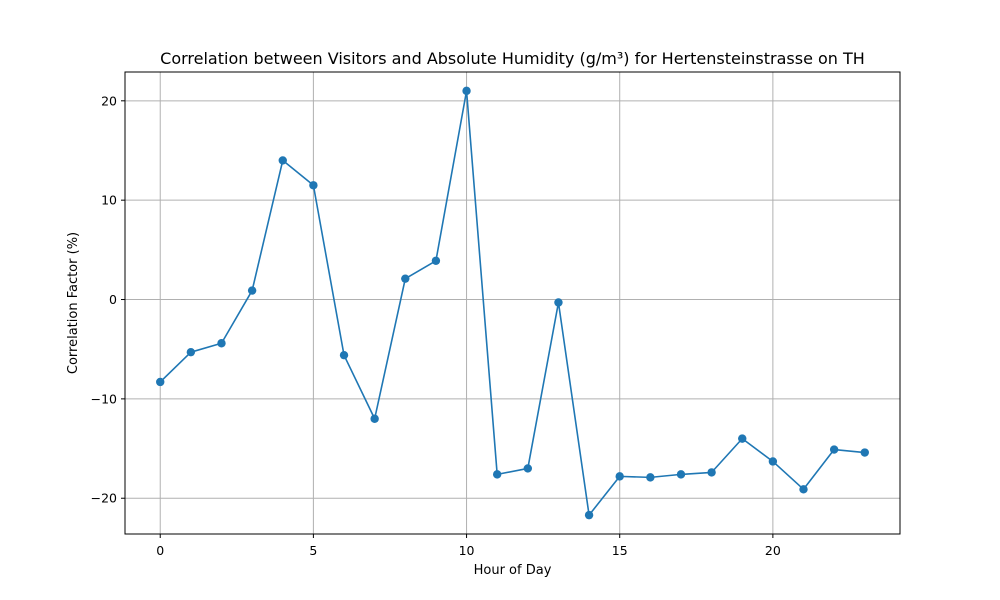 This screenshot has height=600, width=1000. I want to click on x-tick-label: 15, so click(620, 550).